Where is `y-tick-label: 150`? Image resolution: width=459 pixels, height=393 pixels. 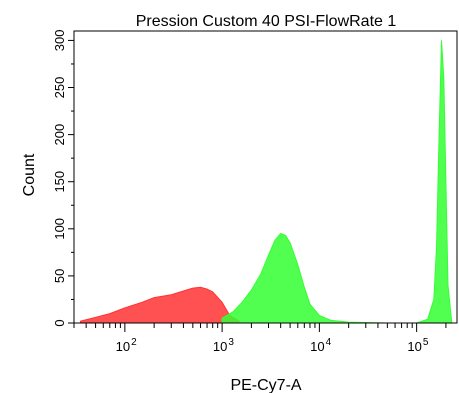
y-tick-label: 150 is located at coordinates (59, 182).